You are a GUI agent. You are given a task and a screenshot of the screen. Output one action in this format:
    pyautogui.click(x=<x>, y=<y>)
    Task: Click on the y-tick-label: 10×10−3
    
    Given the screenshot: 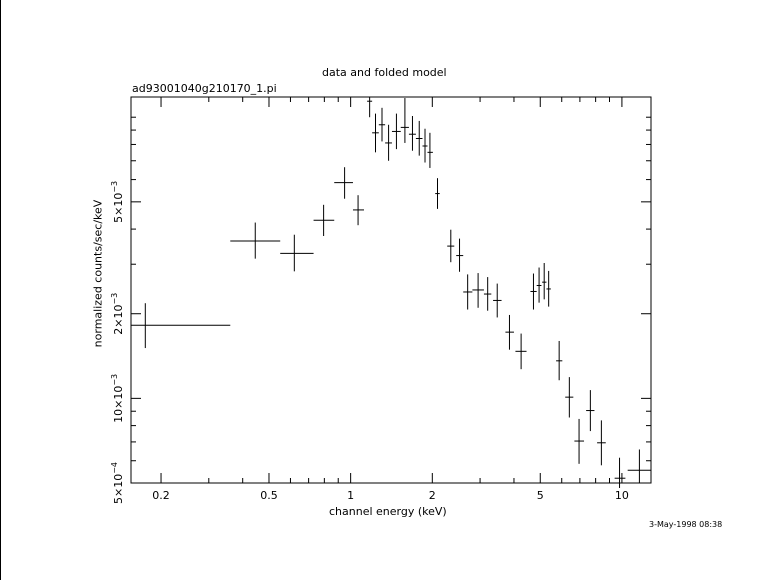 What is the action you would take?
    pyautogui.click(x=117, y=398)
    